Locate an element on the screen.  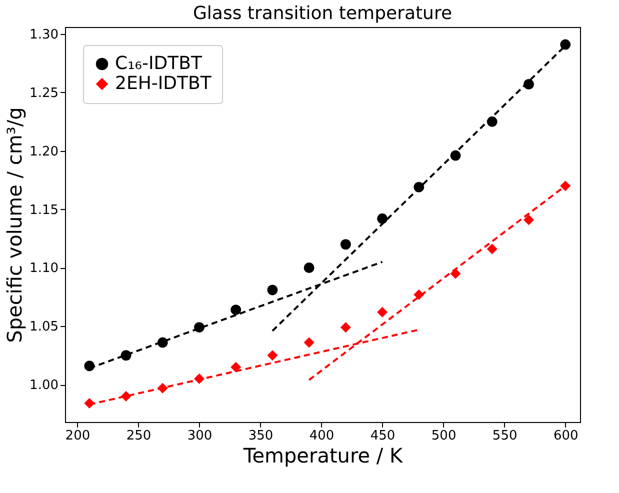
x-tick-label: 300 is located at coordinates (199, 436).